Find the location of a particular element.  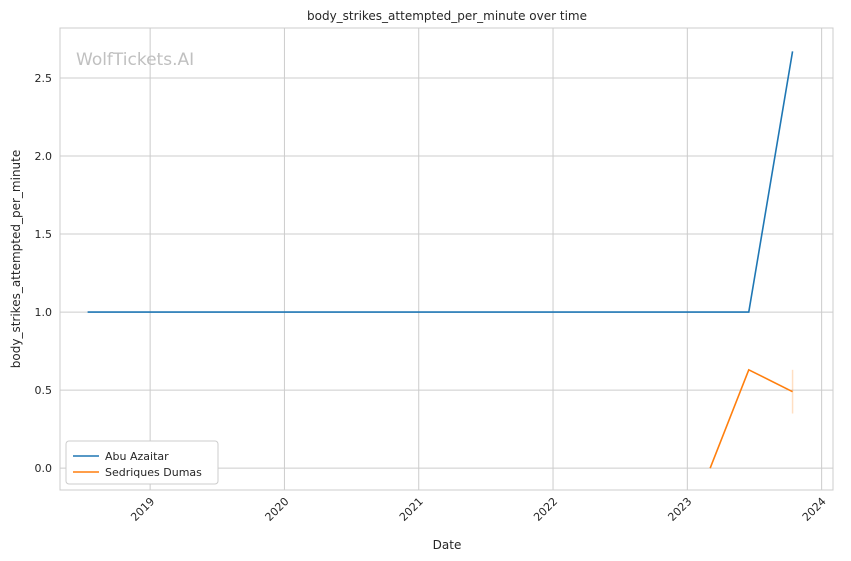

y-tick-label: 0.0 is located at coordinates (44, 468).